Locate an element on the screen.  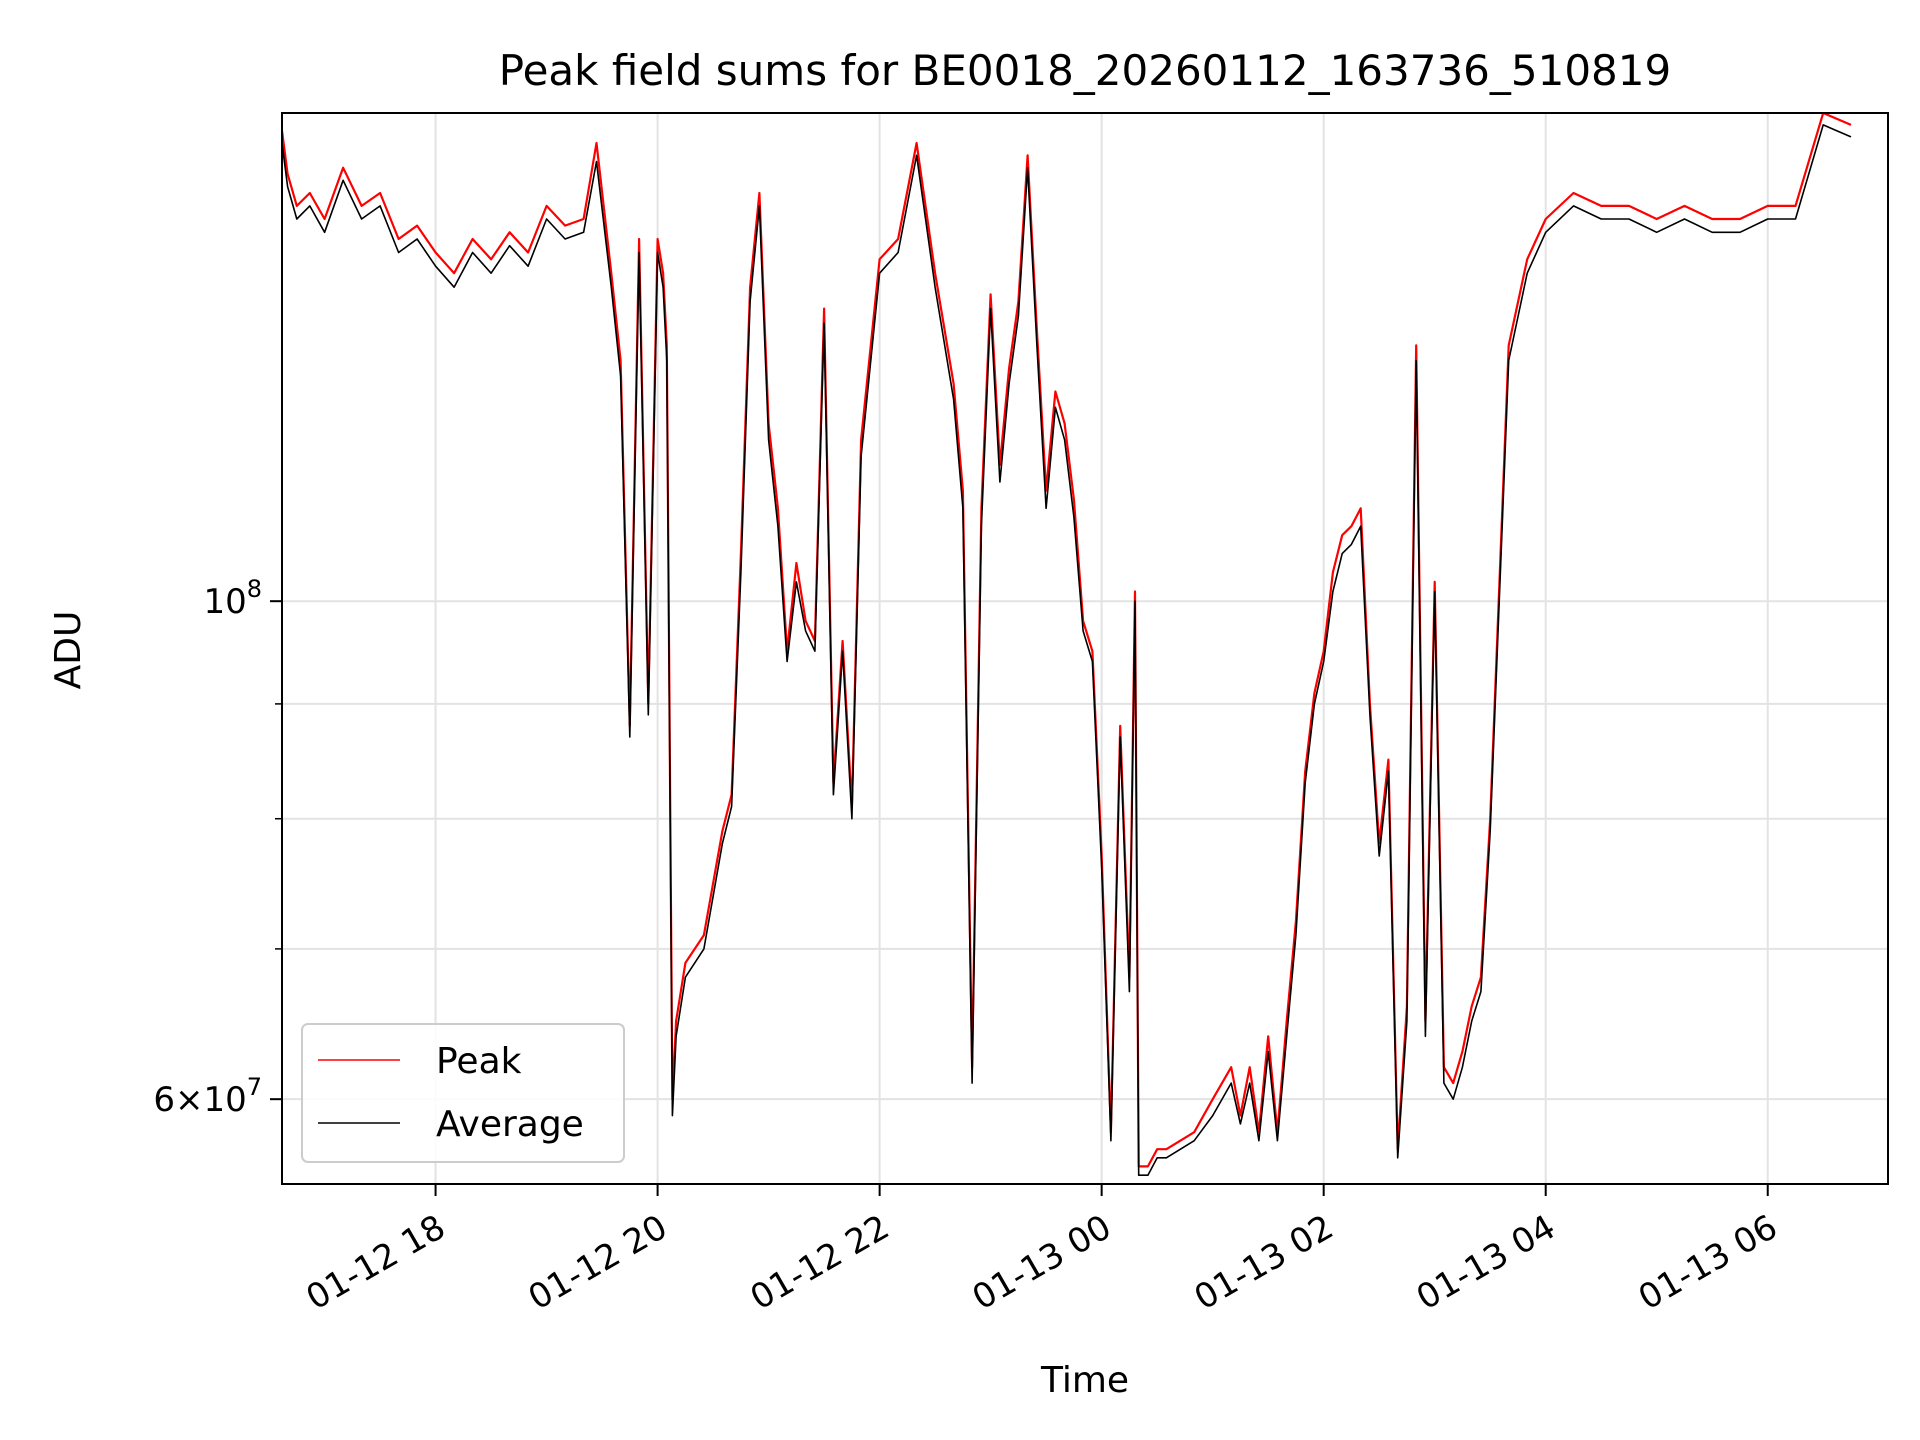
y-tick-label: 6×107 is located at coordinates (207, 1096).